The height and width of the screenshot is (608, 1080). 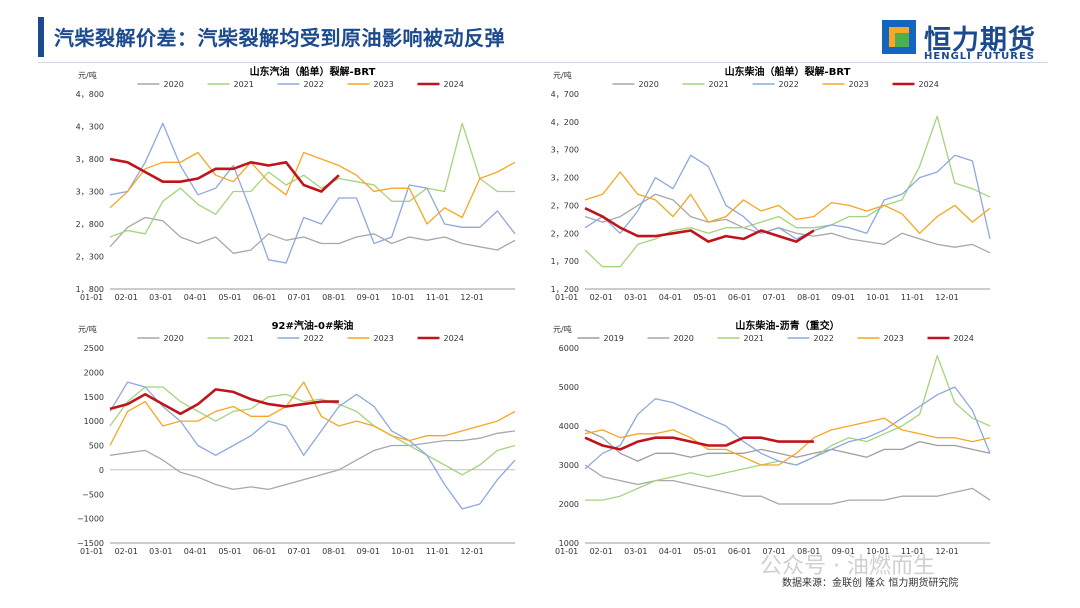 I want to click on header-divider, so click(x=543, y=62).